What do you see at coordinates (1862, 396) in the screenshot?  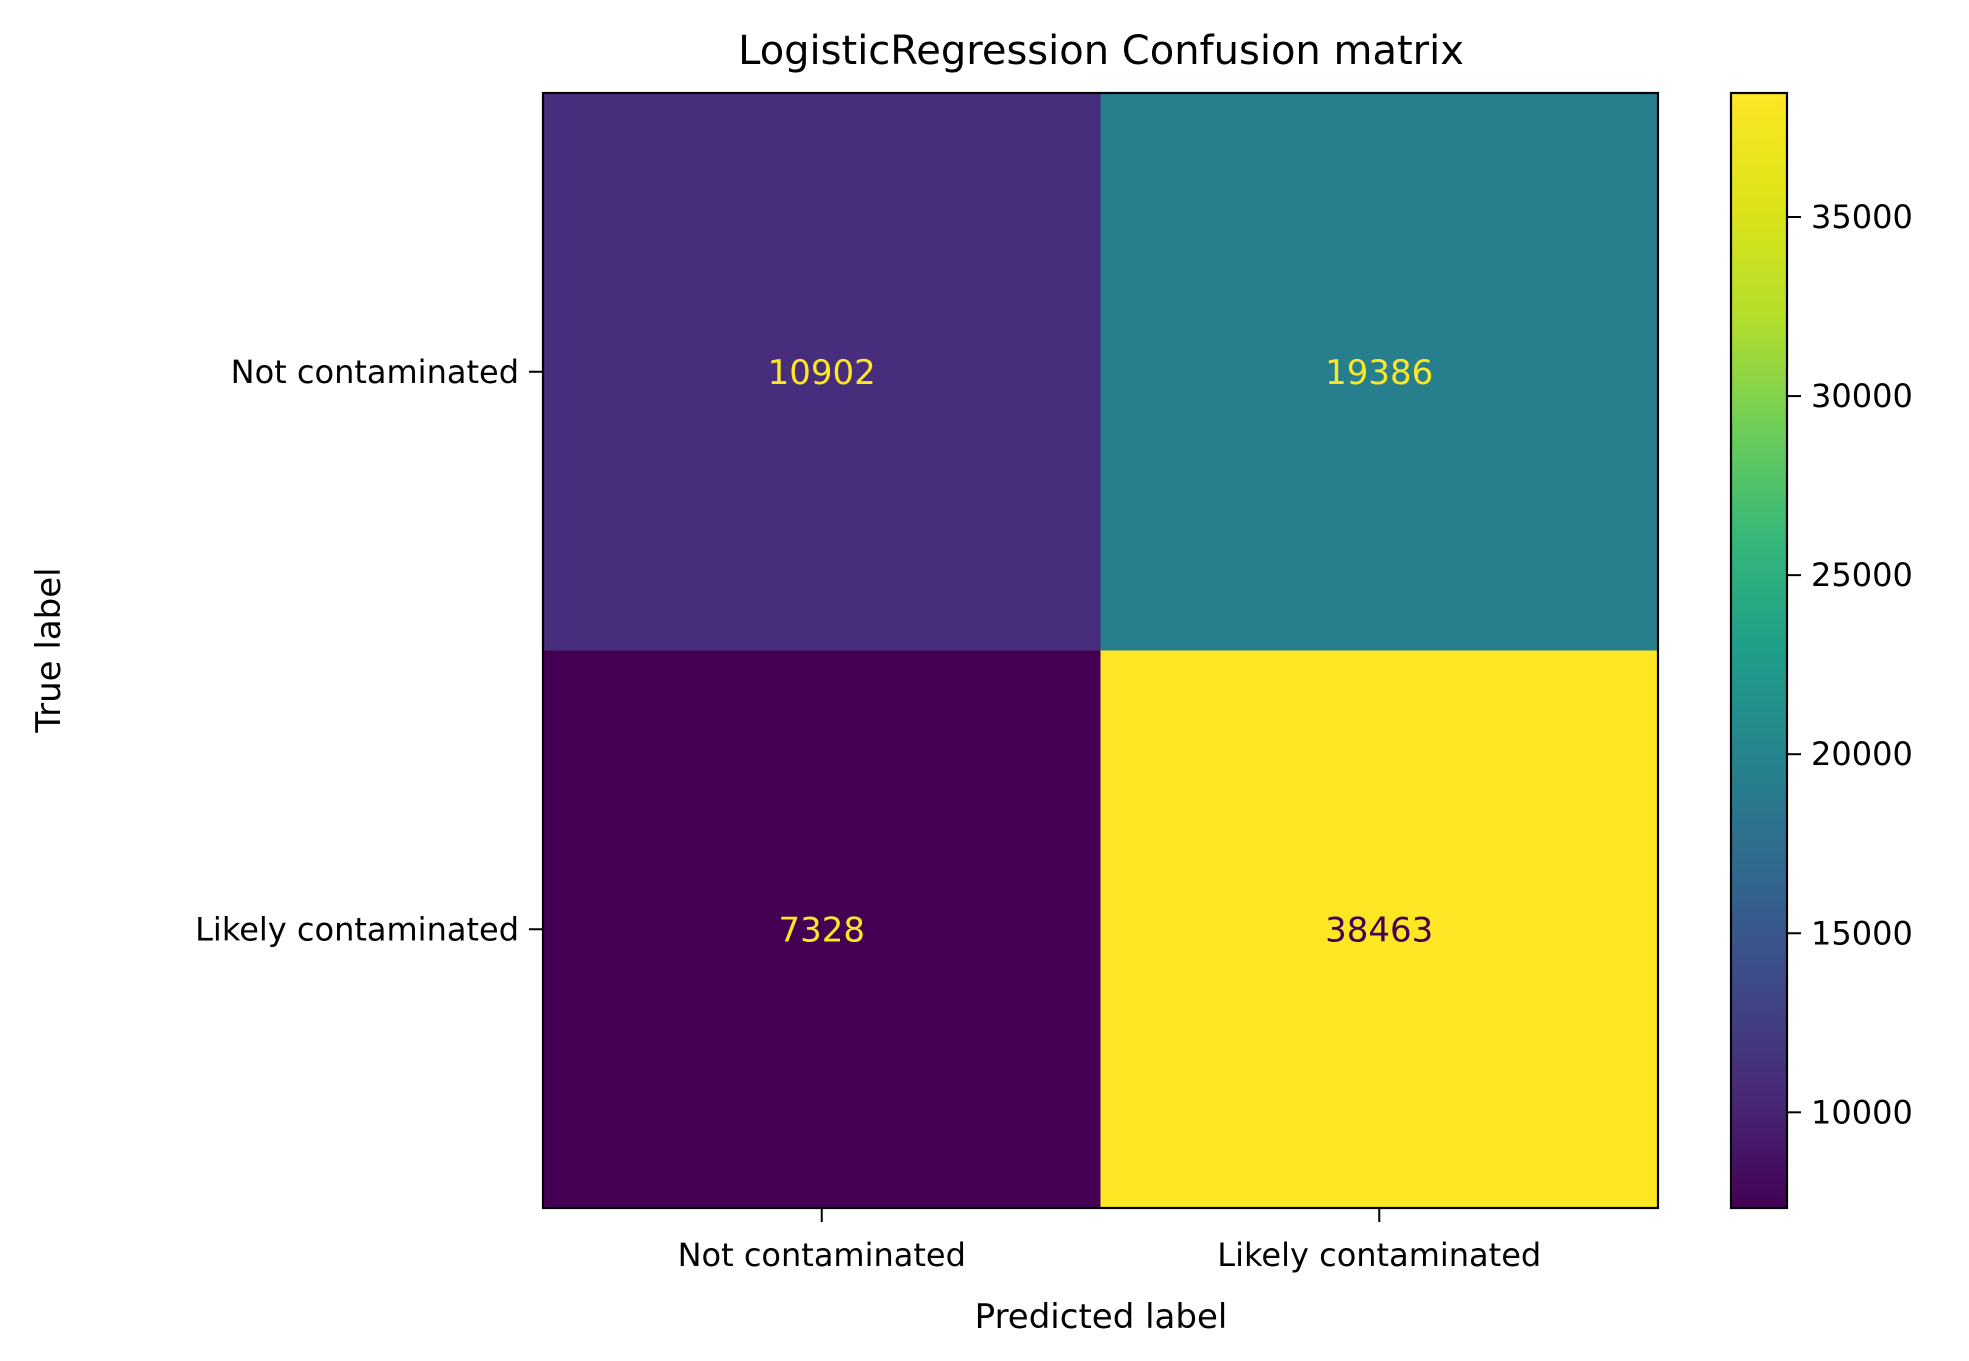 I see `colorbar-tick-label-4: 30000` at bounding box center [1862, 396].